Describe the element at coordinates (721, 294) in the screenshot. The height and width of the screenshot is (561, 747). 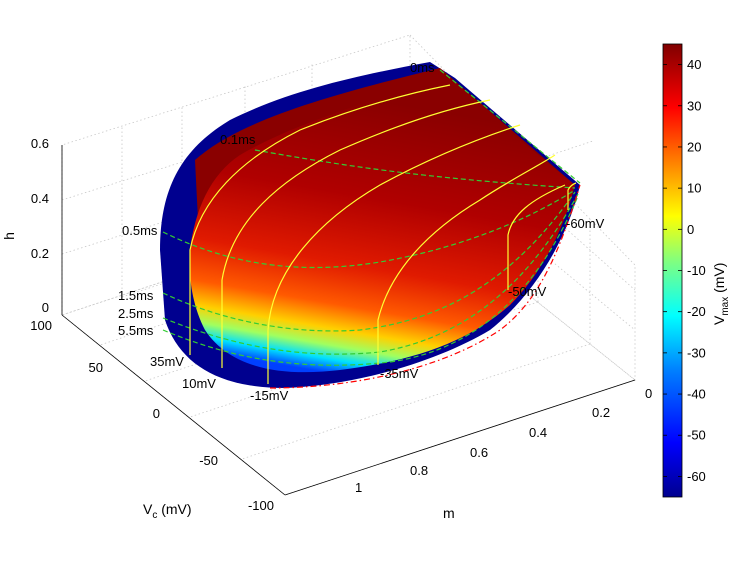
I see `colorbar-label: Vmax (mV)` at that location.